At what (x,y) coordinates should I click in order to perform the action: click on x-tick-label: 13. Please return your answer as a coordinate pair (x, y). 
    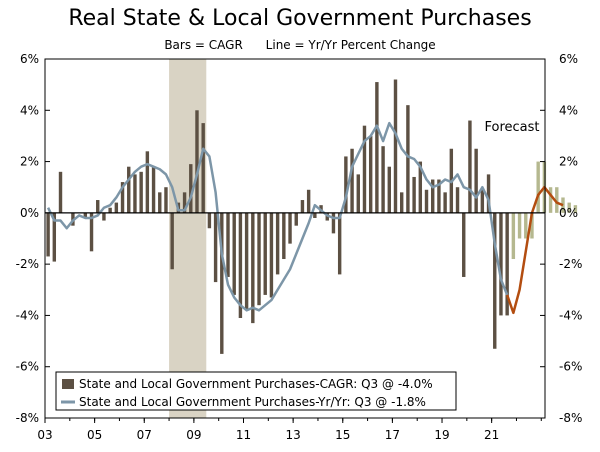
    Looking at the image, I should click on (292, 435).